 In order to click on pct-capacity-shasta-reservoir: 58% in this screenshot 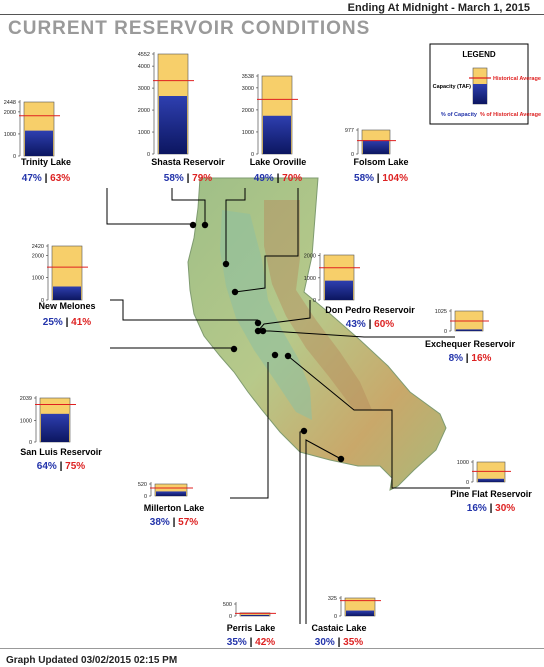, I will do `click(174, 178)`.